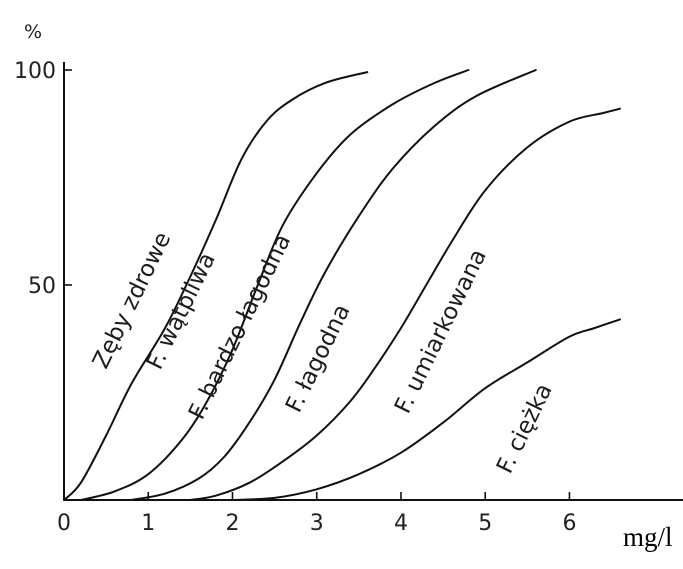 This screenshot has width=683, height=569. Describe the element at coordinates (35, 71) in the screenshot. I see `y-tick-label-1: 100` at that location.